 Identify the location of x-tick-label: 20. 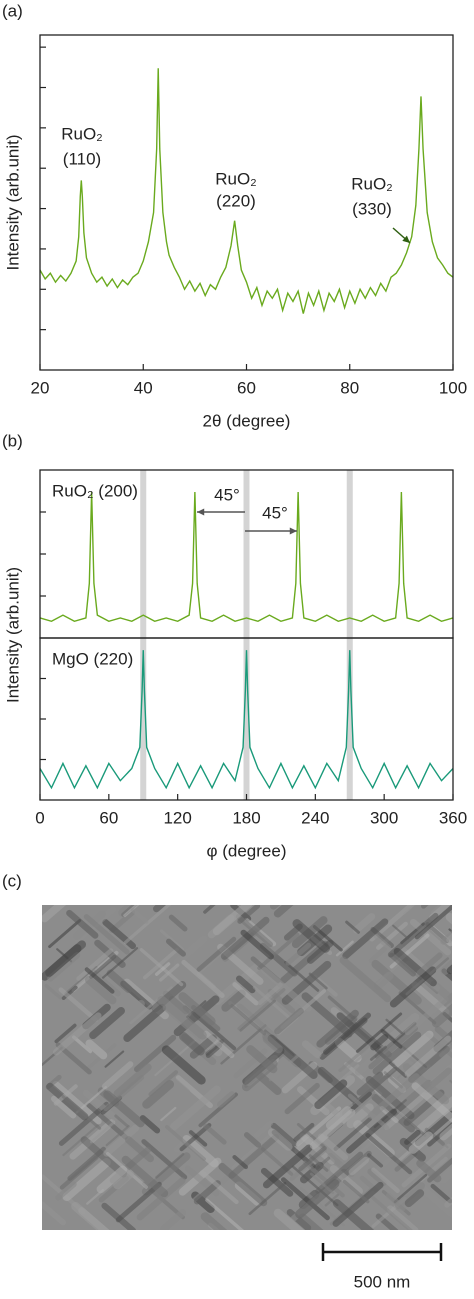
(40, 387).